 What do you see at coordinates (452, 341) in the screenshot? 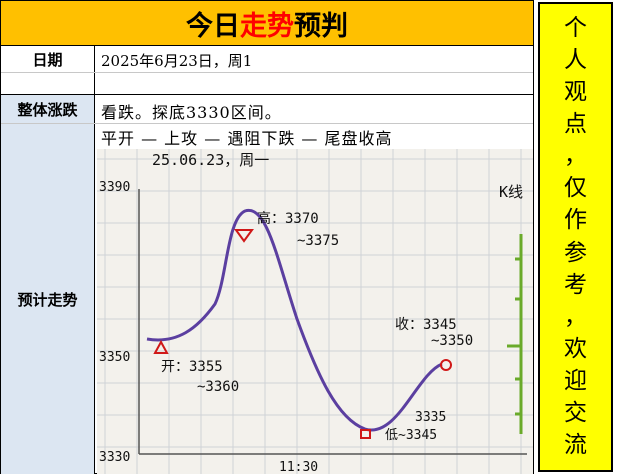
I see `close-annotation-range: ~3350` at bounding box center [452, 341].